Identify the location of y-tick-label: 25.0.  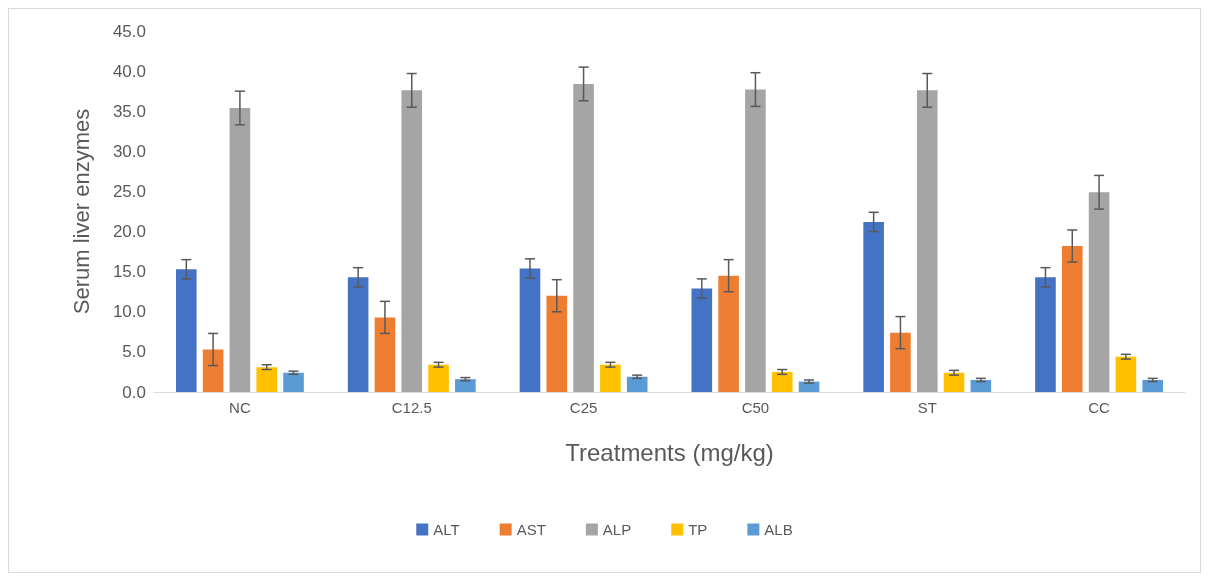
(129, 191).